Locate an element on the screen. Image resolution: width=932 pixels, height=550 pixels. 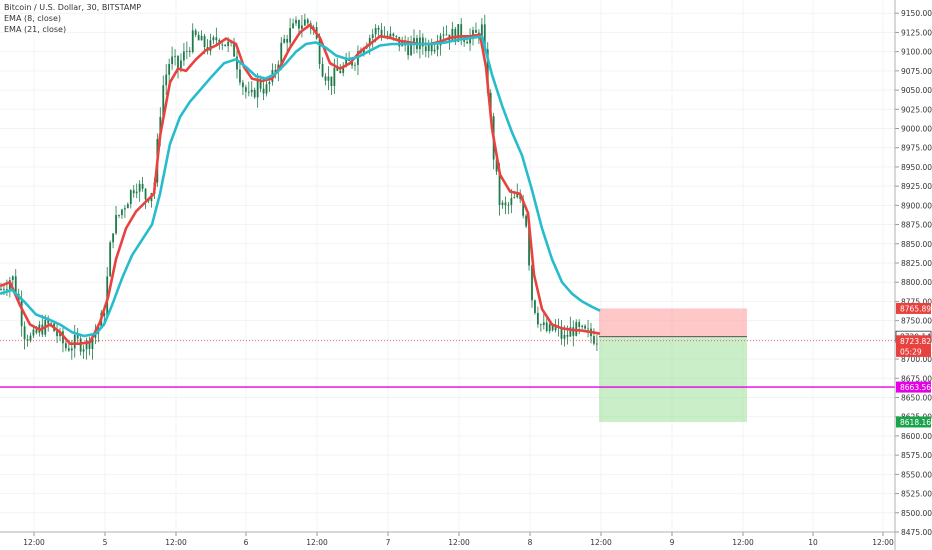
support-line is located at coordinates (447, 364).